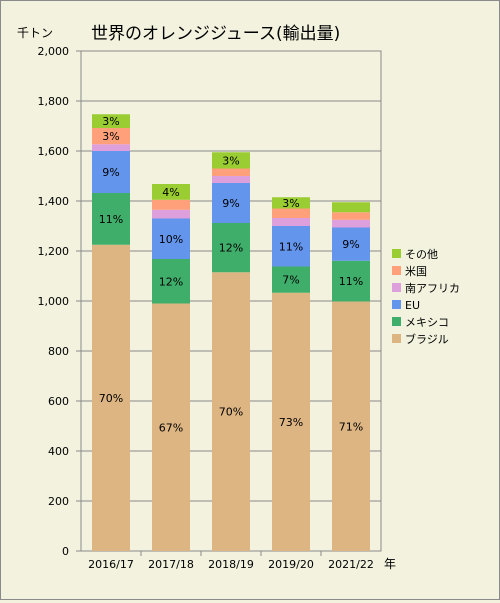 The image size is (500, 603). What do you see at coordinates (58, 351) in the screenshot?
I see `y-tick-label: 800` at bounding box center [58, 351].